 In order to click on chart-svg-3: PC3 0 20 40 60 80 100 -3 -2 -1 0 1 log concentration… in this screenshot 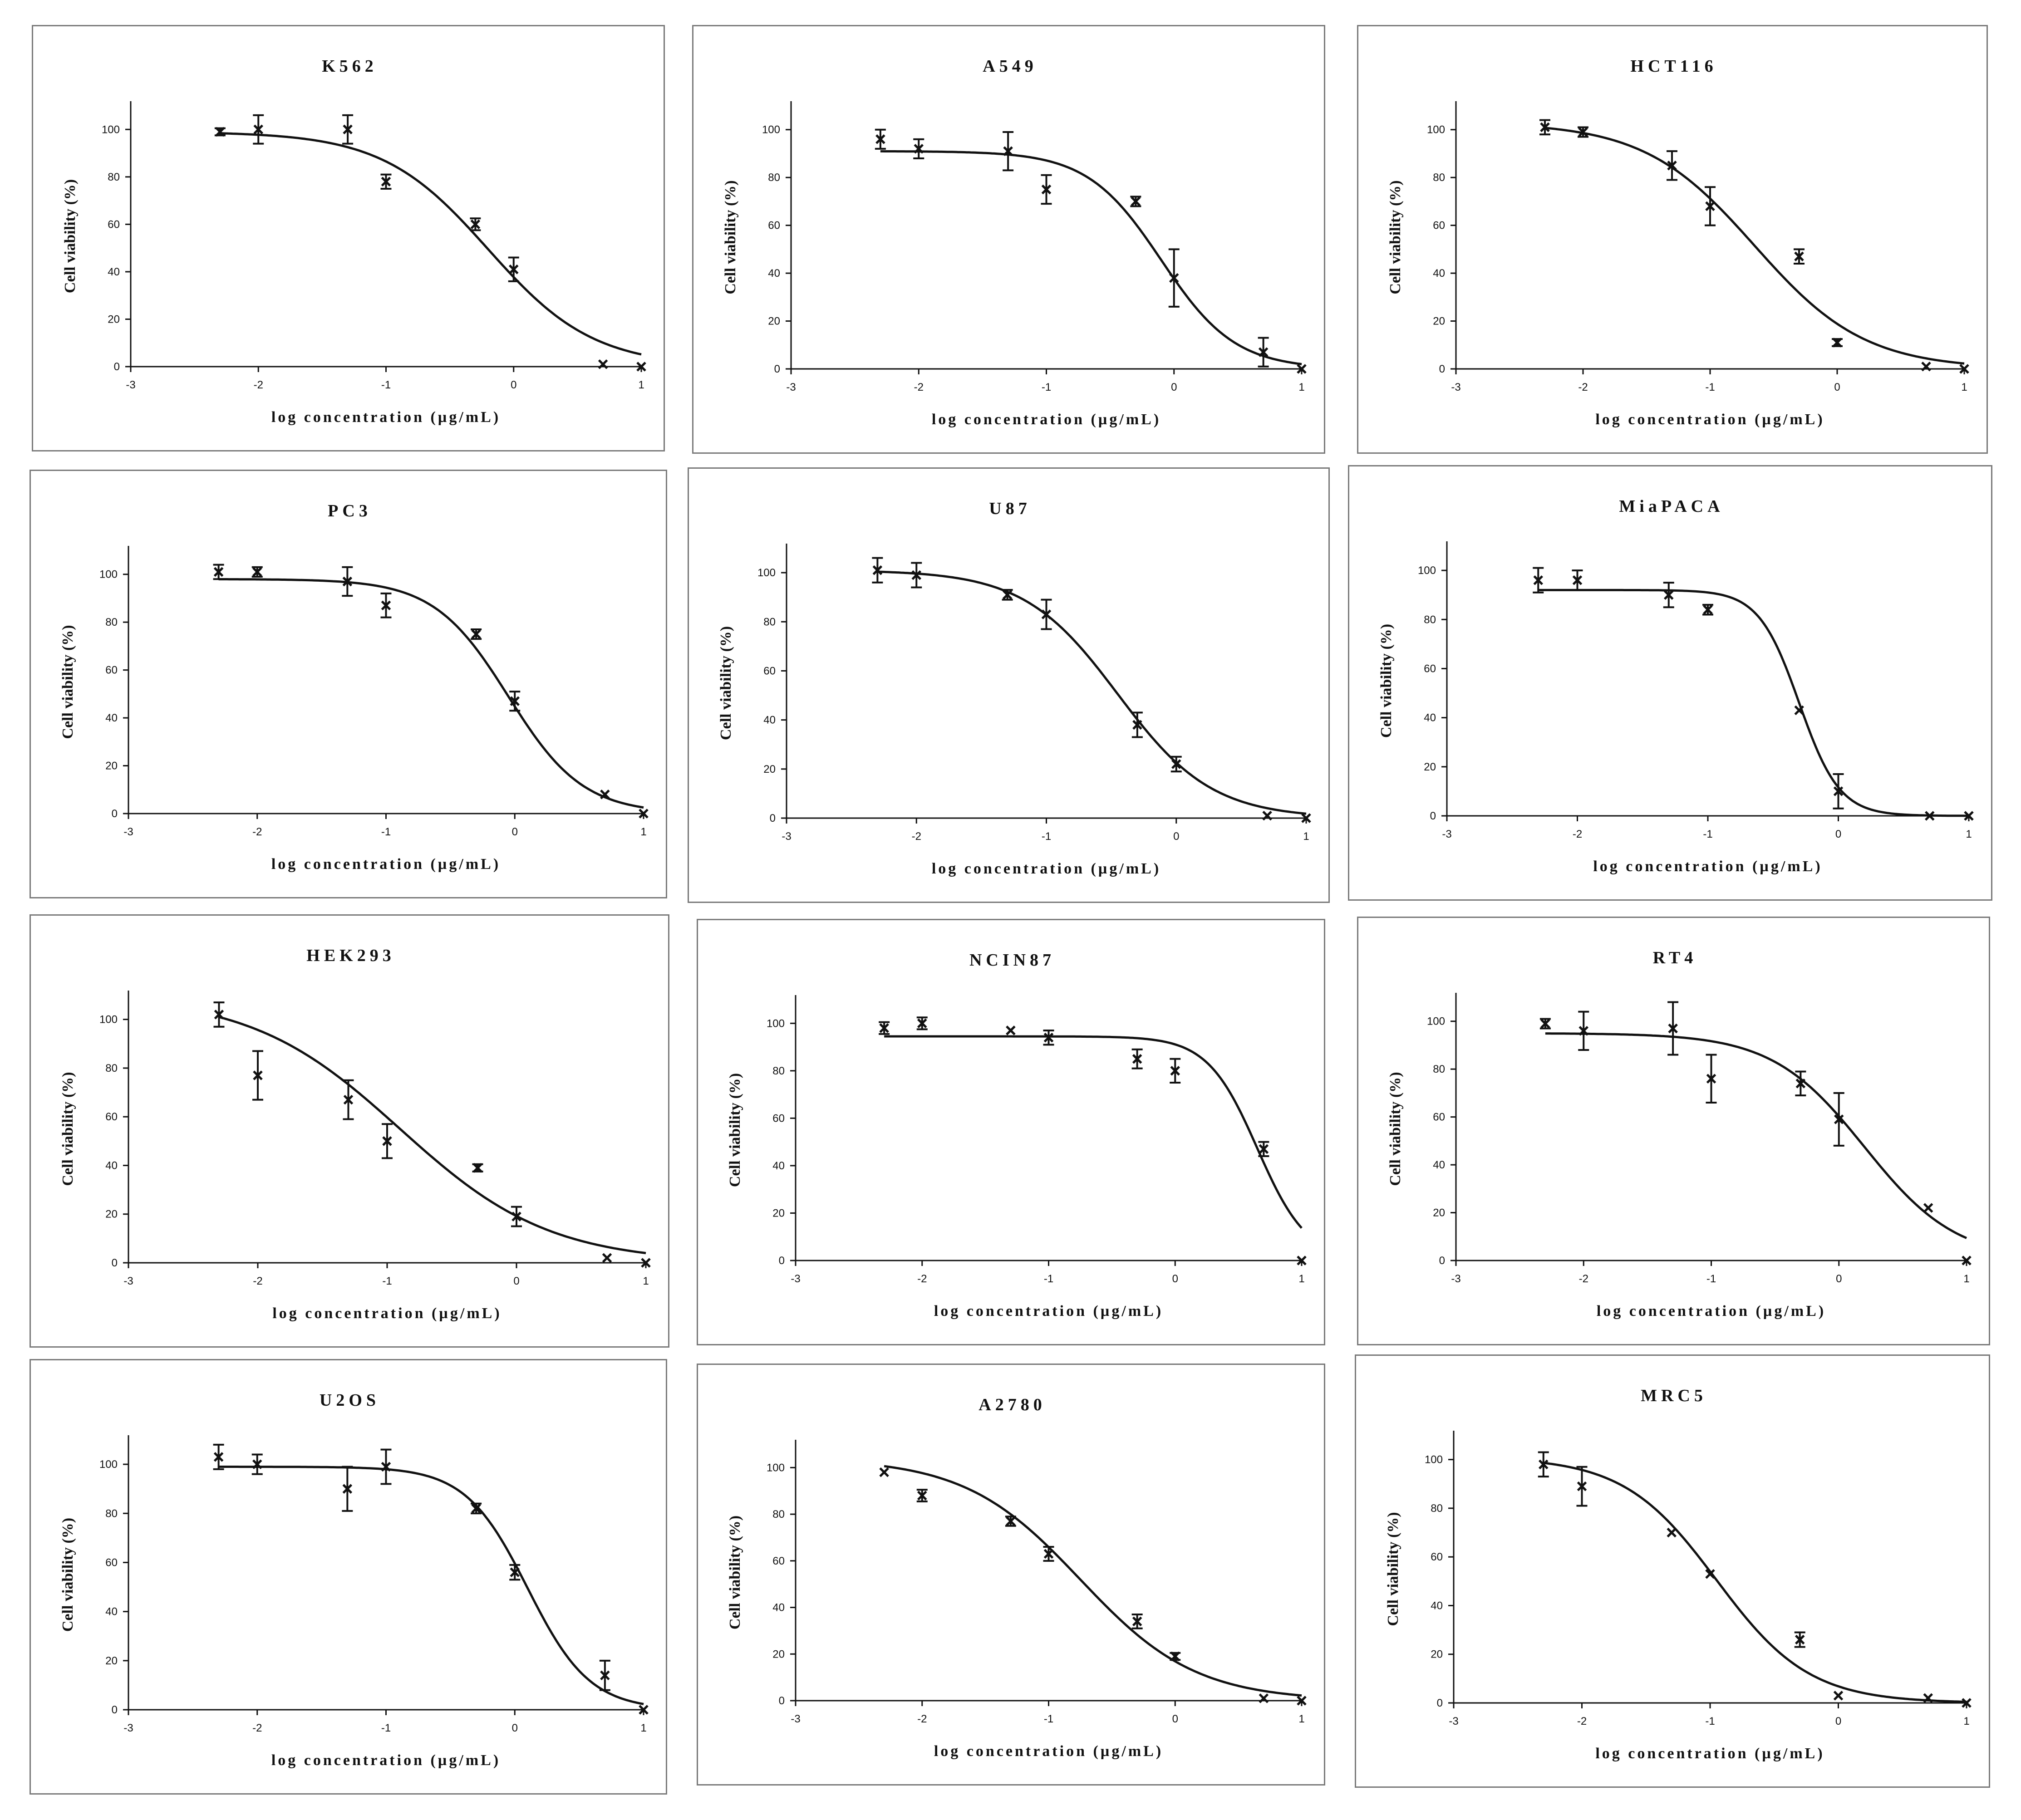, I will do `click(354, 687)`.